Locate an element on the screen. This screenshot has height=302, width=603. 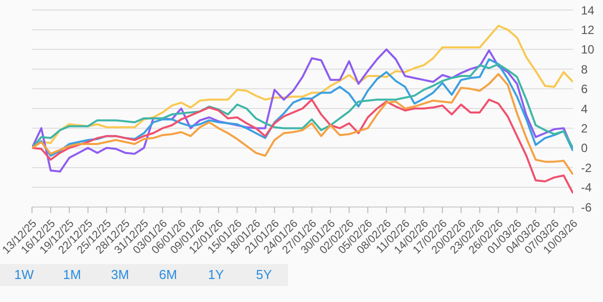
text: 1W is located at coordinates (24, 275).